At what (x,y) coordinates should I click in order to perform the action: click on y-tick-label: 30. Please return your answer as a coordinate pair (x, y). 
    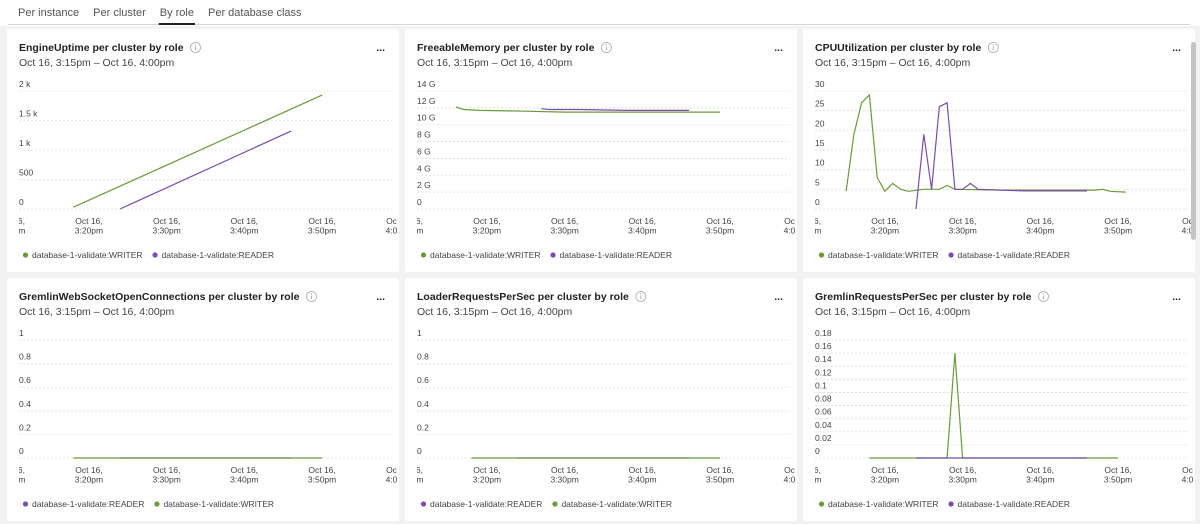
    Looking at the image, I should click on (820, 84).